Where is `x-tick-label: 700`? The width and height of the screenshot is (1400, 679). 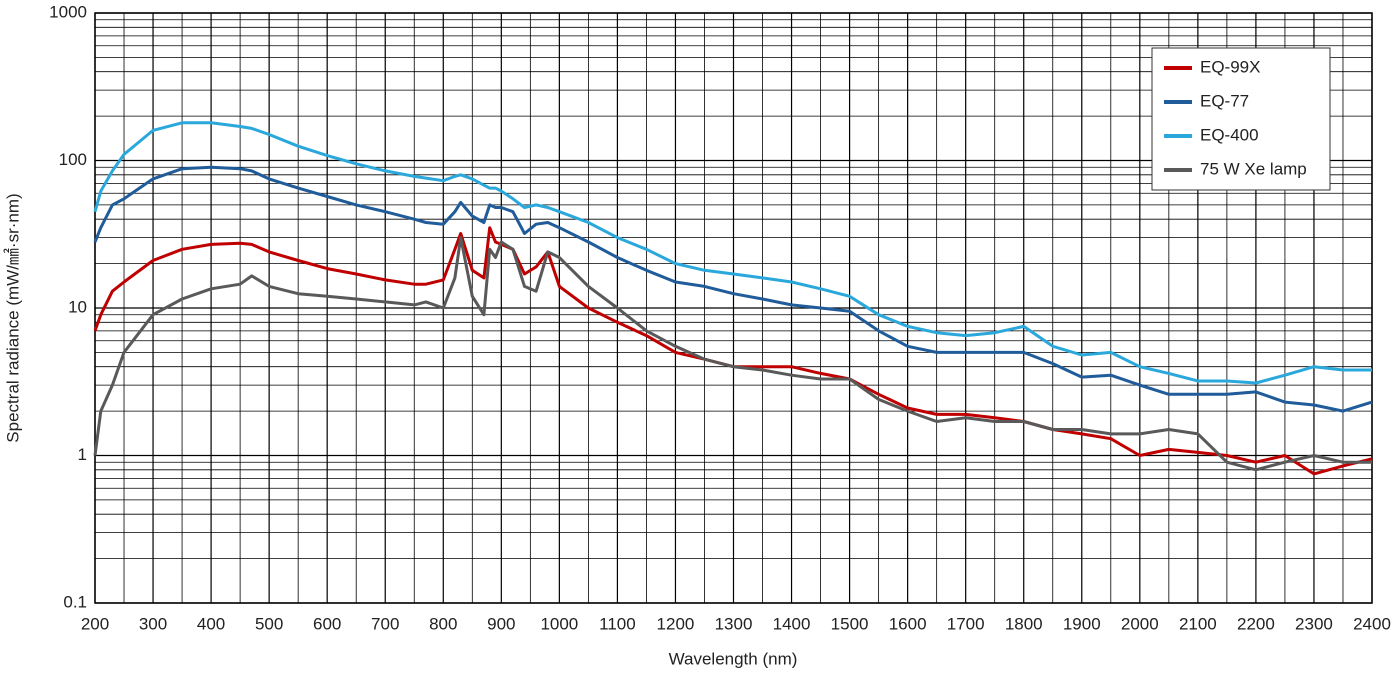
x-tick-label: 700 is located at coordinates (385, 623).